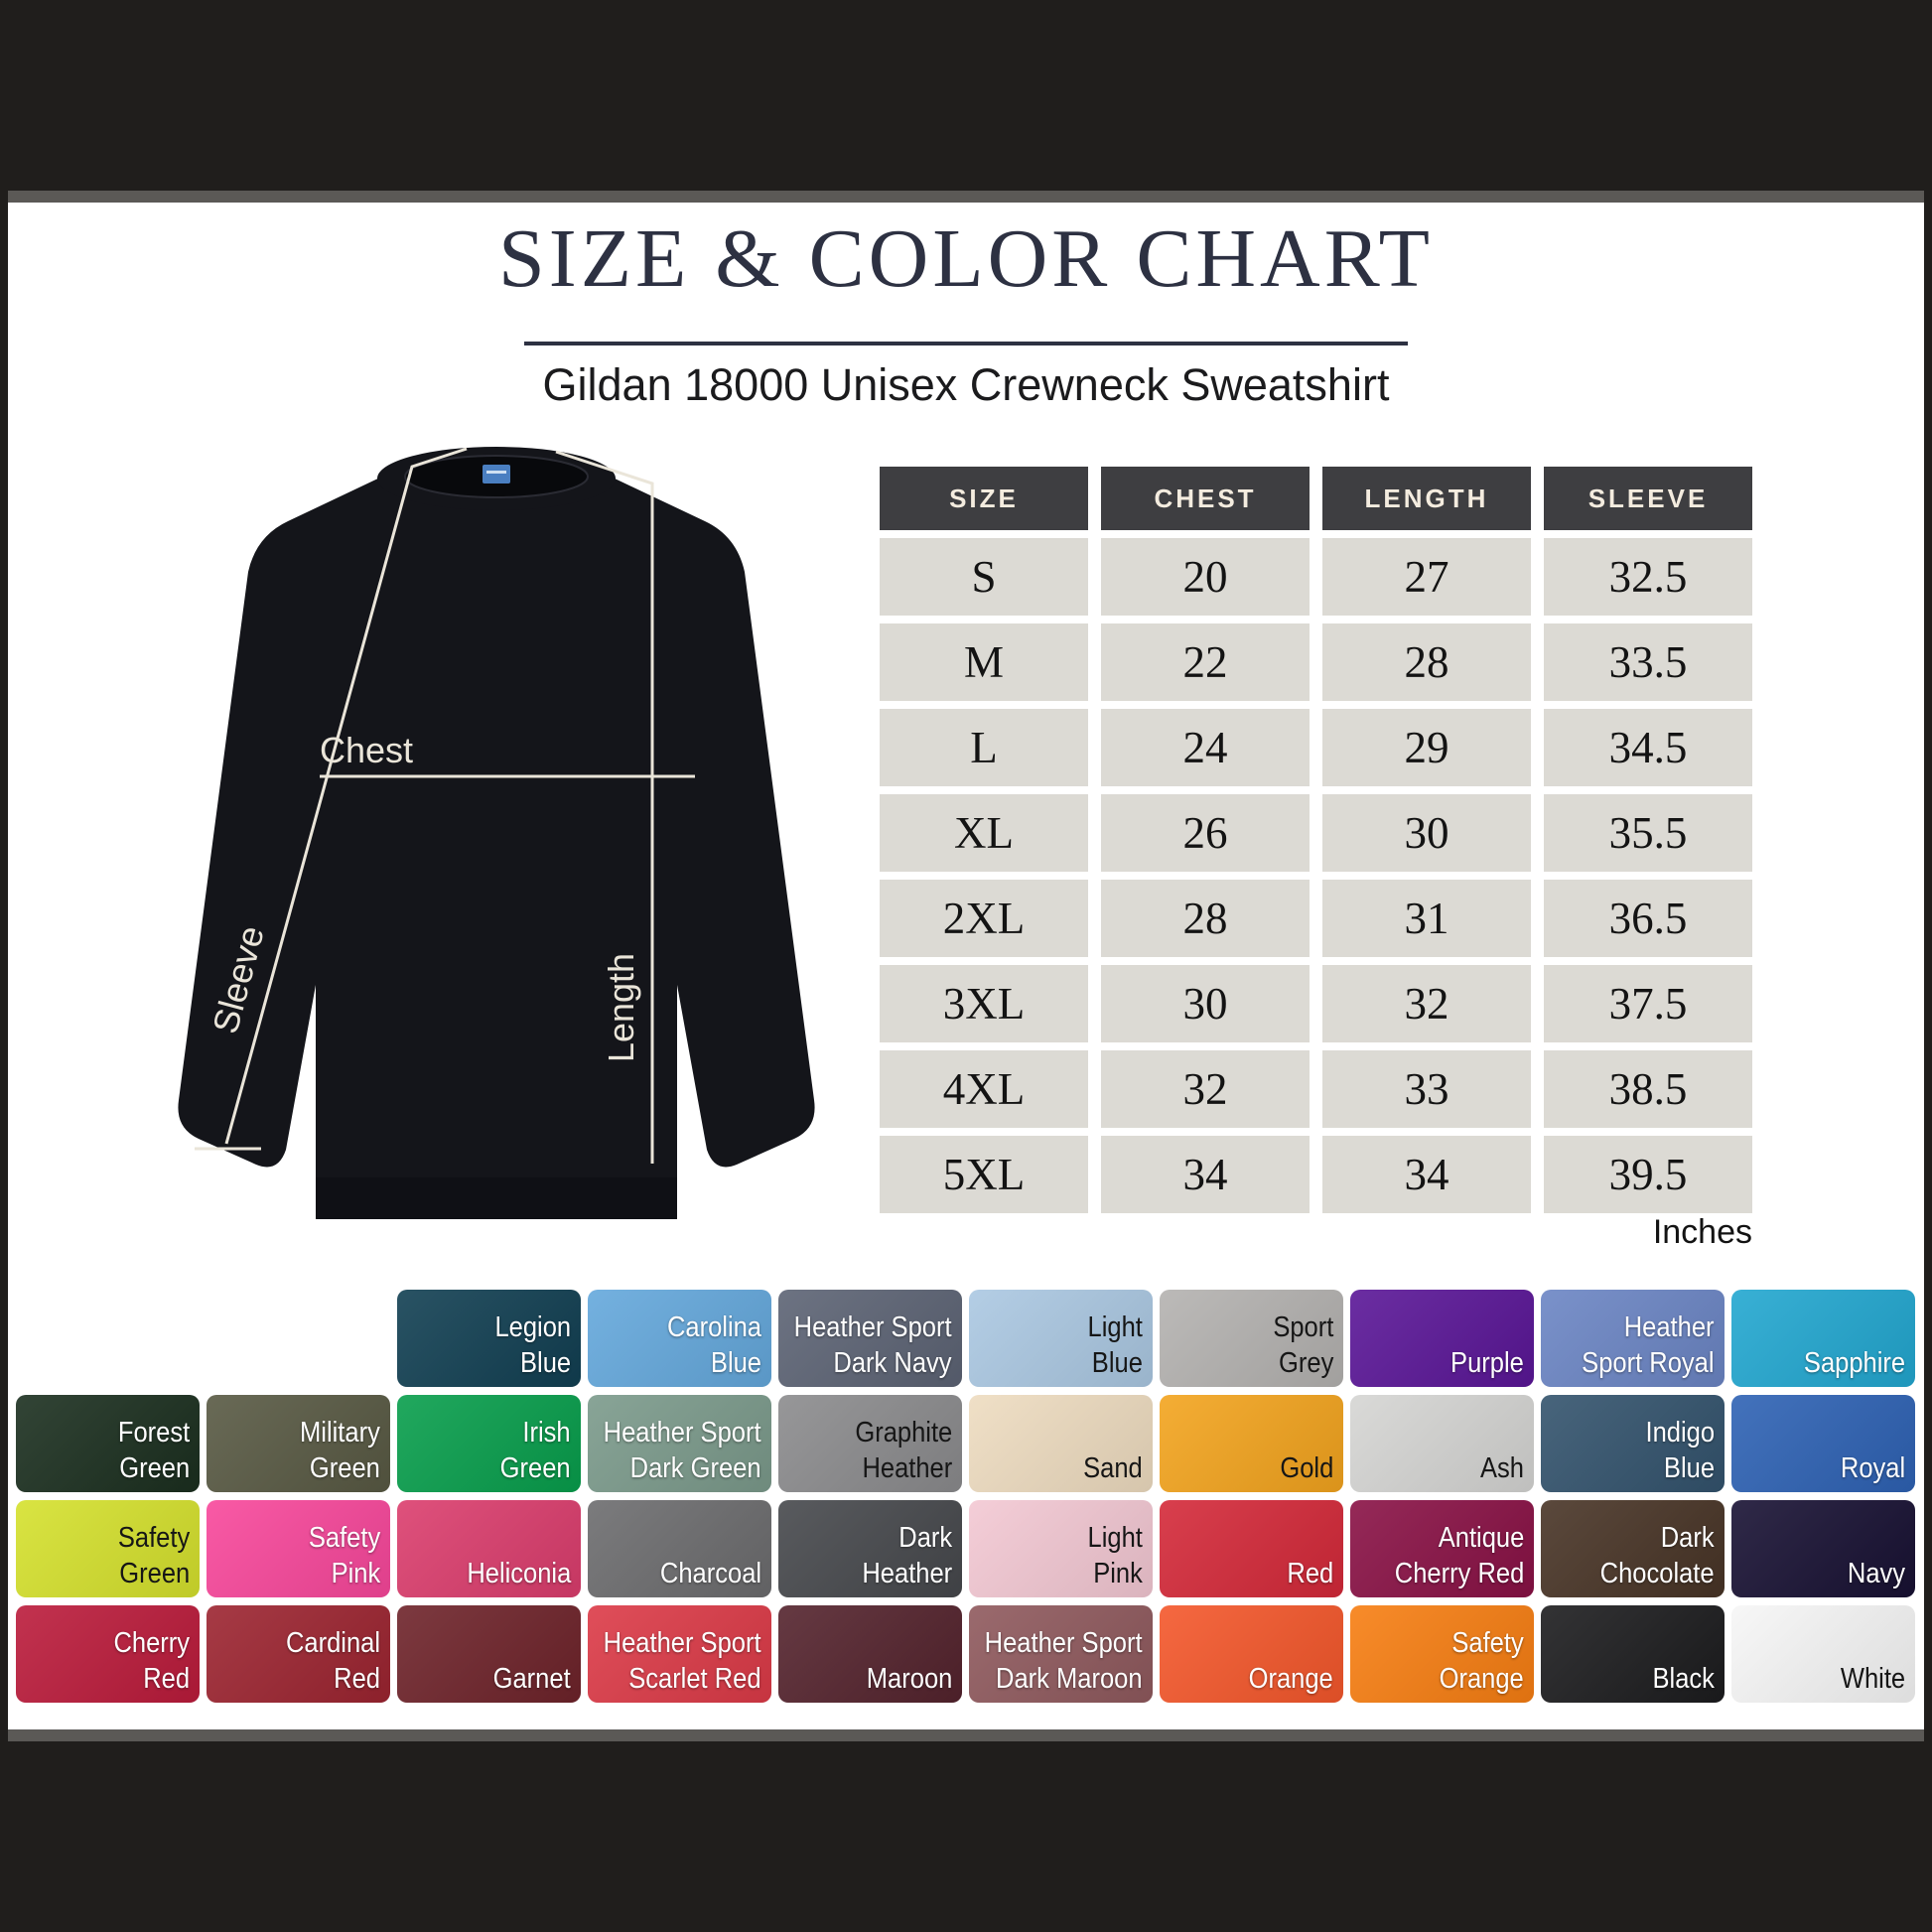 Image resolution: width=1932 pixels, height=1932 pixels. What do you see at coordinates (909, 1679) in the screenshot?
I see `color-swatch-label: Maroon` at bounding box center [909, 1679].